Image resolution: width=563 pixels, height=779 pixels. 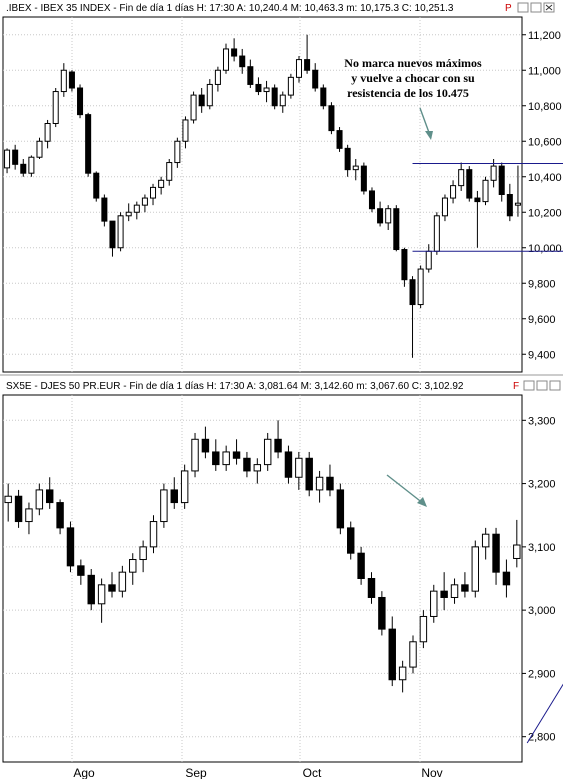 I want to click on sx5e-title-controls: F, so click(x=537, y=386).